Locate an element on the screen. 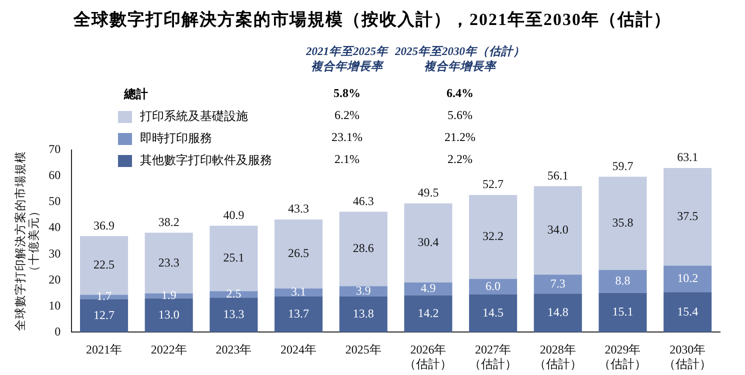 This screenshot has height=375, width=745. text: 5.6% is located at coordinates (460, 115).